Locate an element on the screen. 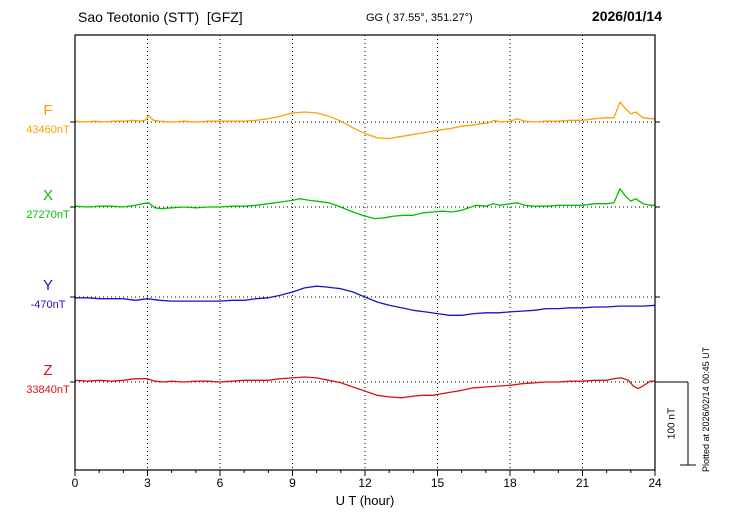 The height and width of the screenshot is (520, 730). trace-X is located at coordinates (364, 204).